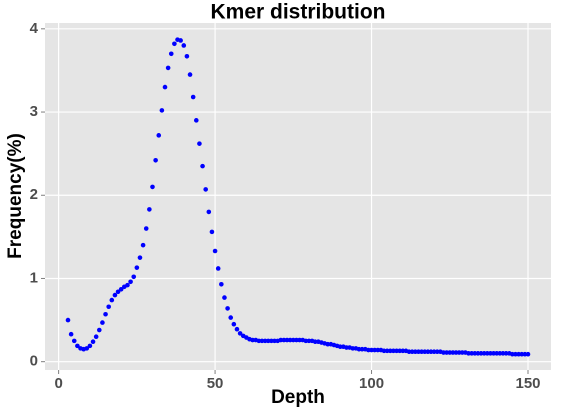 The height and width of the screenshot is (415, 563). I want to click on x-axis-label: Depth, so click(298, 397).